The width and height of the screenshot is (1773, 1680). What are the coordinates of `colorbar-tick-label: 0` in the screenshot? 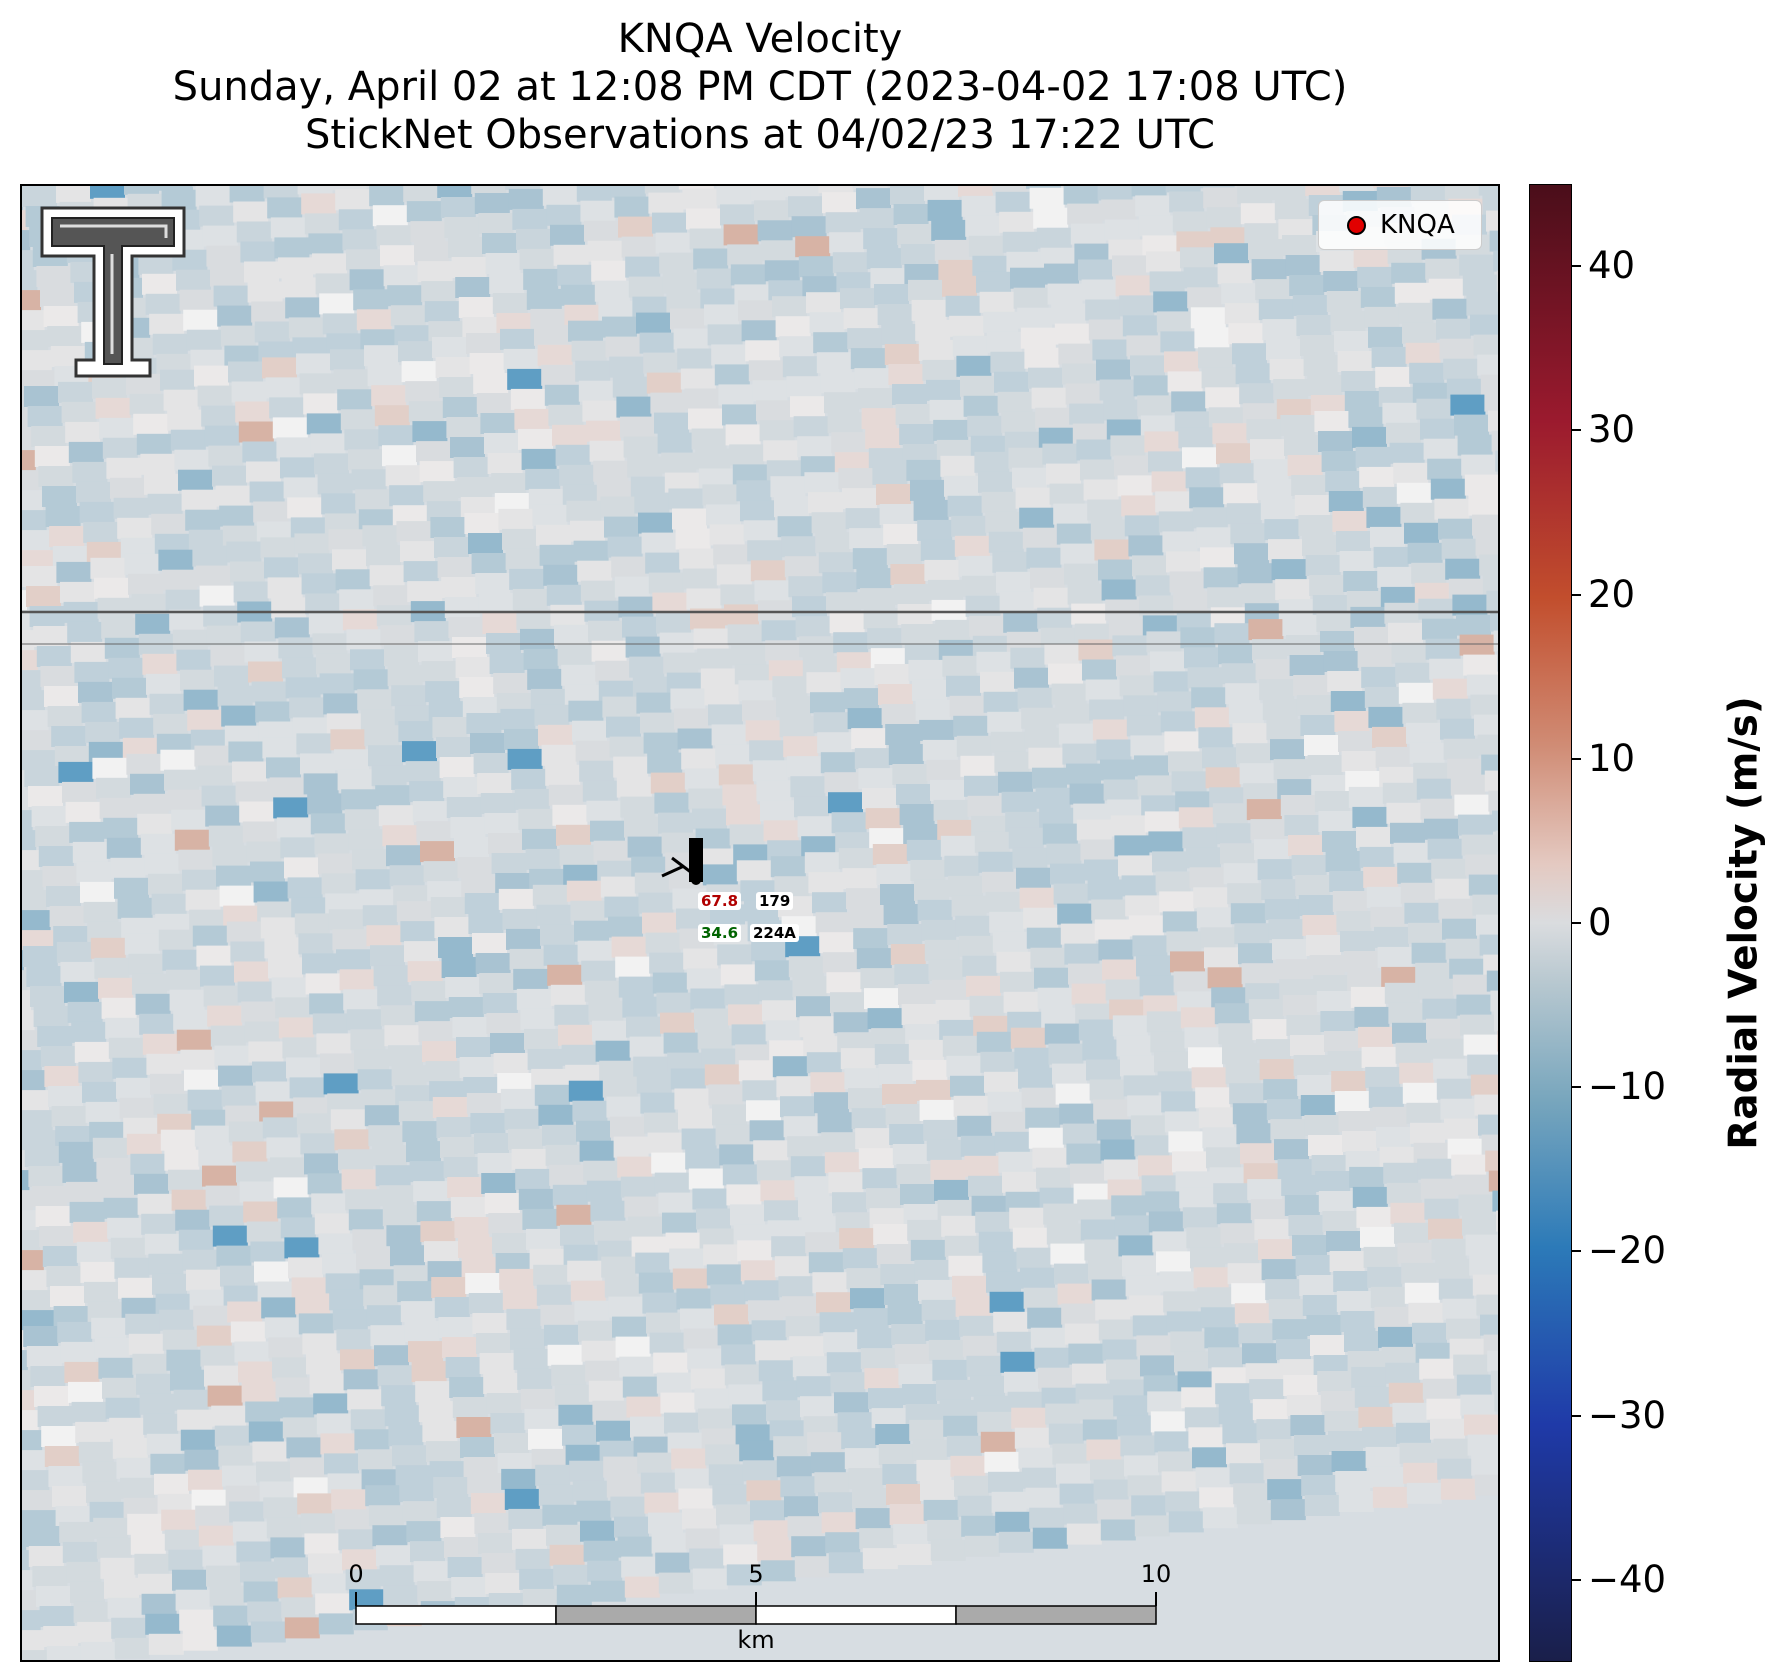 It's located at (1600, 922).